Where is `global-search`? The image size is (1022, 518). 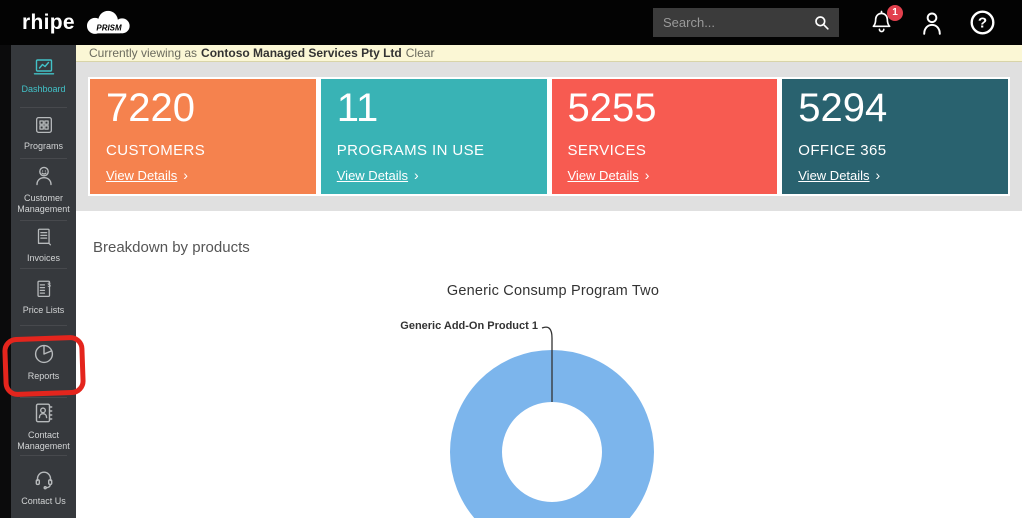
global-search is located at coordinates (746, 22).